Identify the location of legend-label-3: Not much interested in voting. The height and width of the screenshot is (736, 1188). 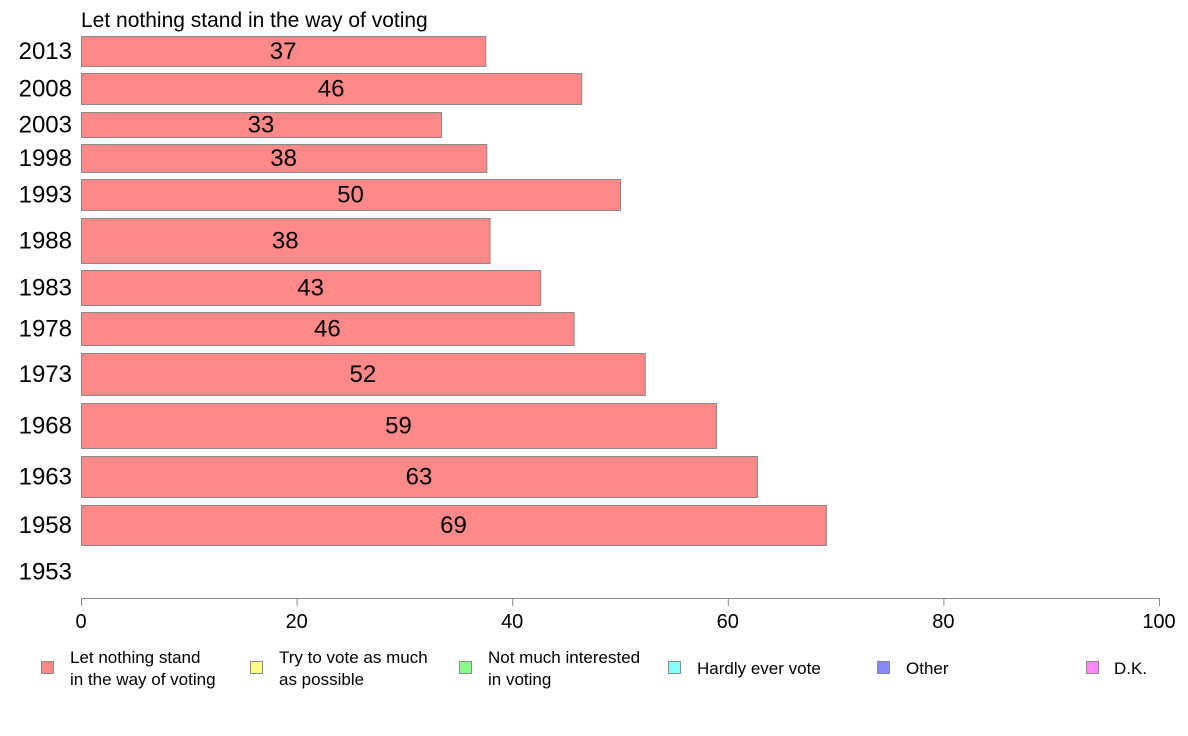
(564, 668).